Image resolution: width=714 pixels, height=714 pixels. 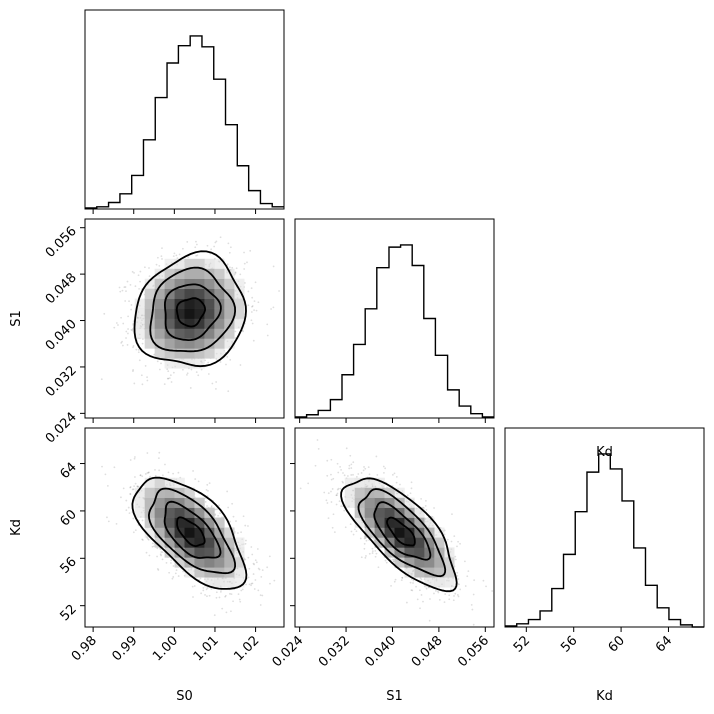 I want to click on density-grid, so click(x=189, y=532).